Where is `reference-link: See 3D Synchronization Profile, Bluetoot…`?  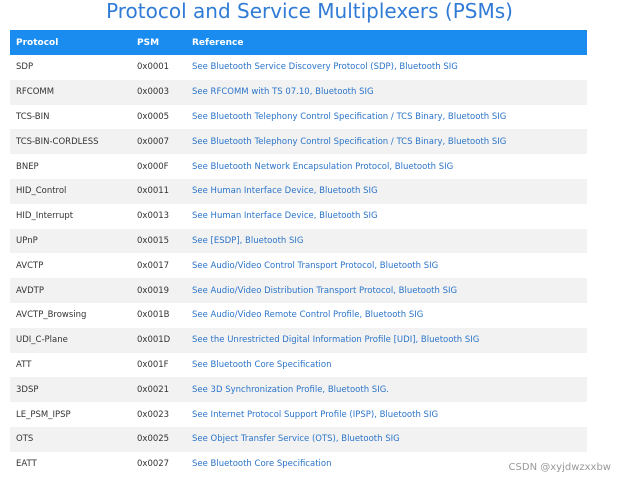 reference-link: See 3D Synchronization Profile, Bluetoot… is located at coordinates (290, 389).